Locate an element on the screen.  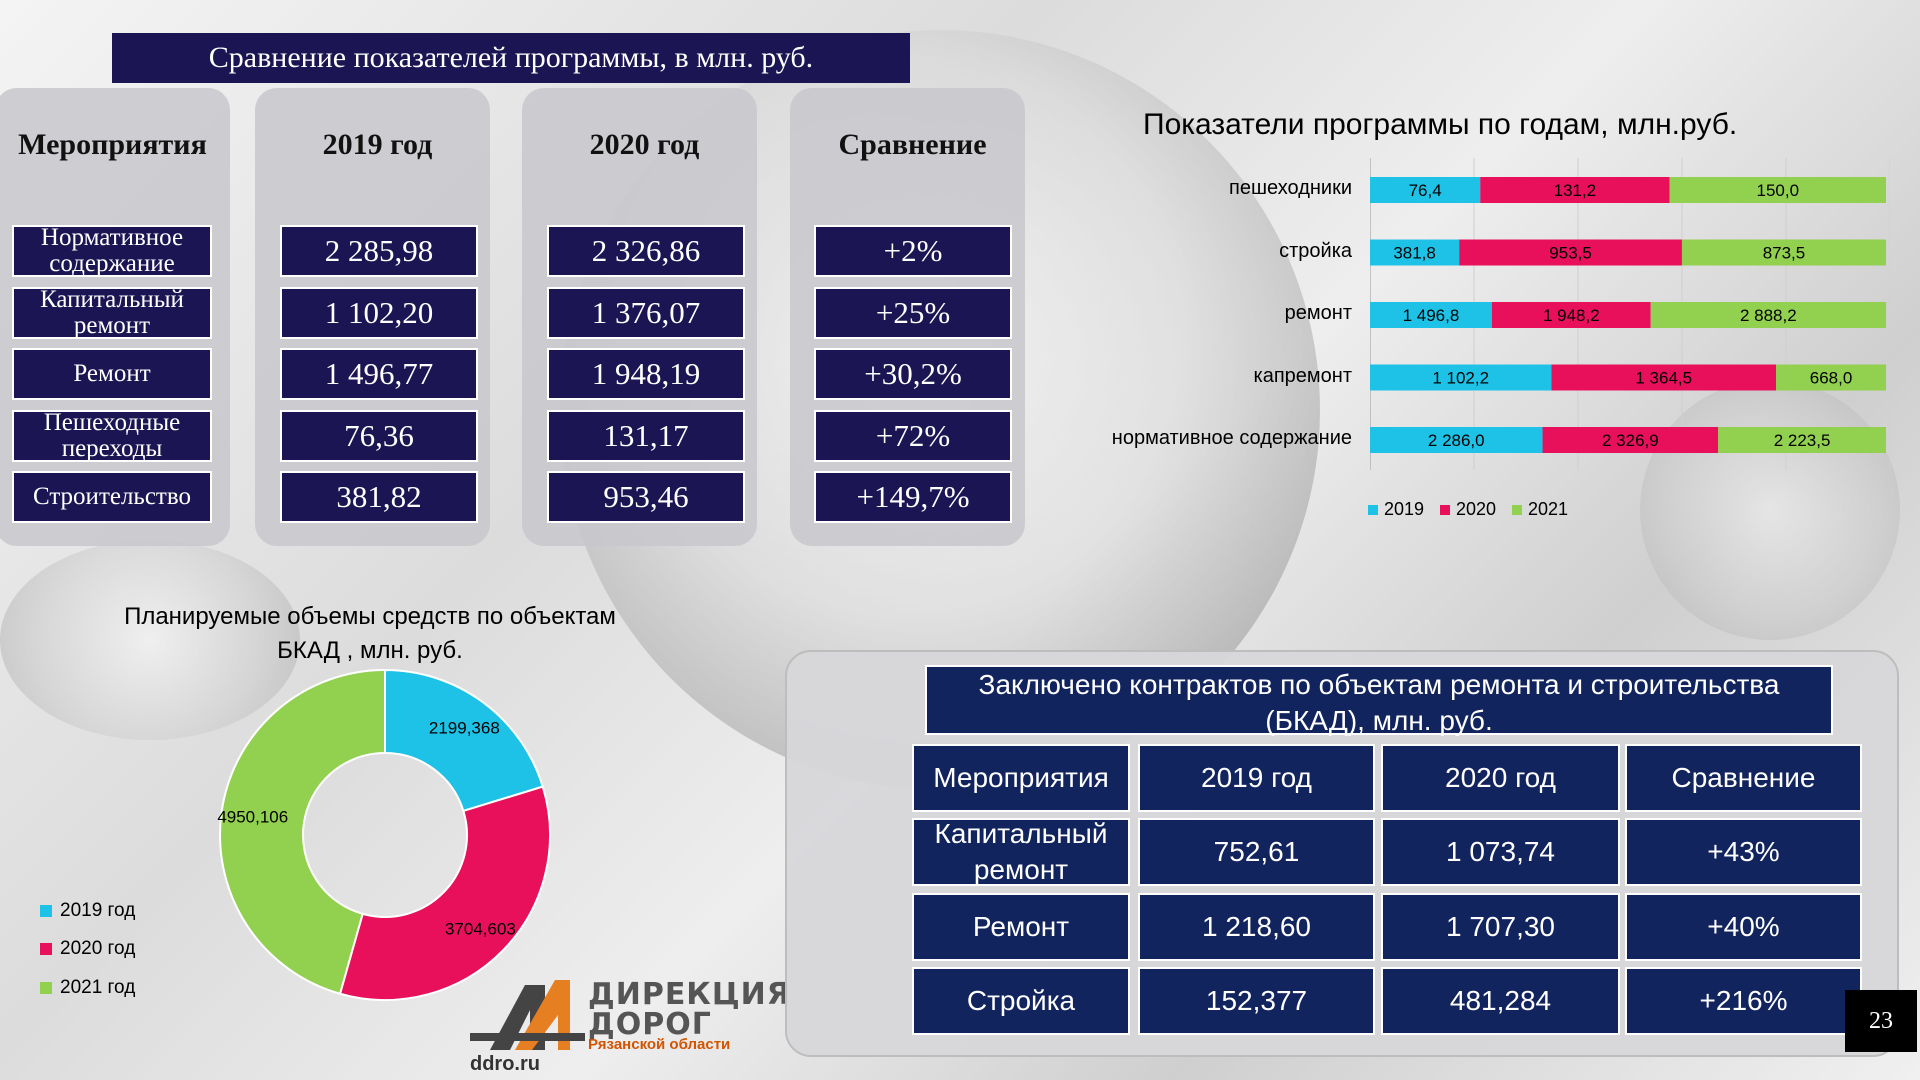
table-cell: +149,7% is located at coordinates (913, 497).